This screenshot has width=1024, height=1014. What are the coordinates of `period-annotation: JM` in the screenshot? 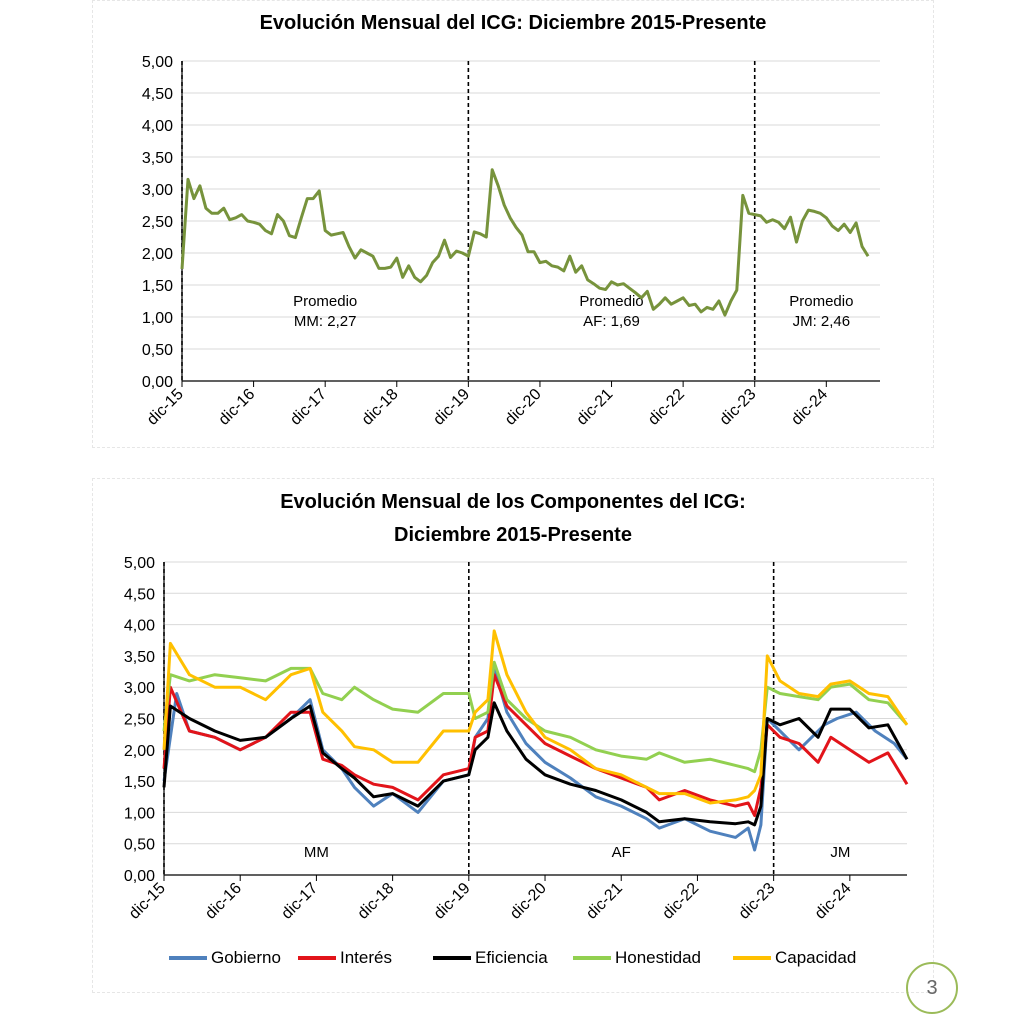 It's located at (840, 852).